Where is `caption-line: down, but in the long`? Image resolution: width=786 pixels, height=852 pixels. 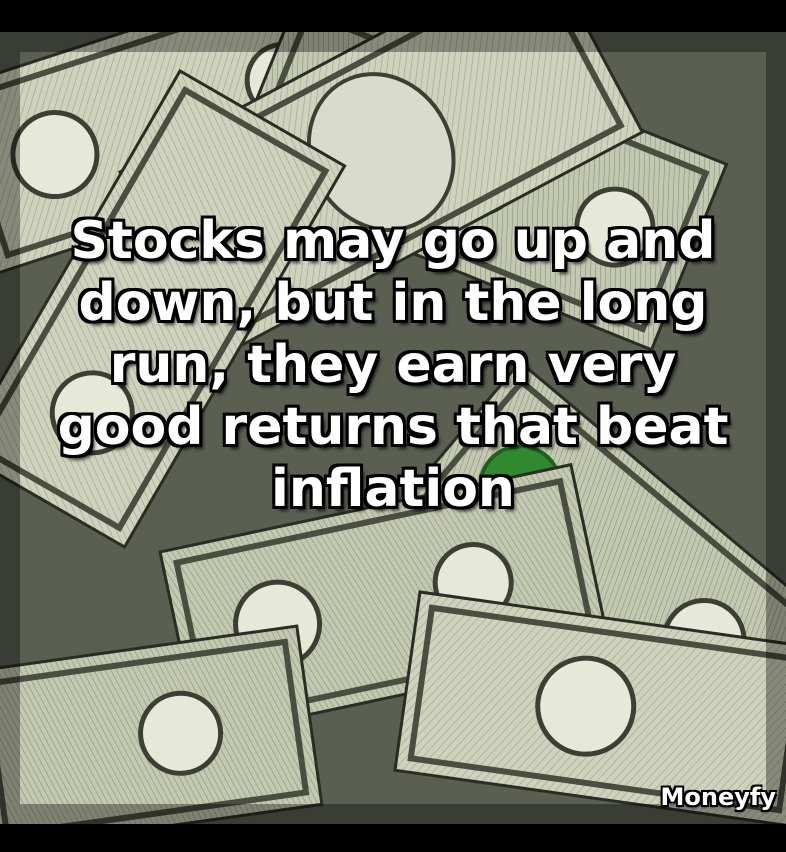
caption-line: down, but in the long is located at coordinates (393, 303).